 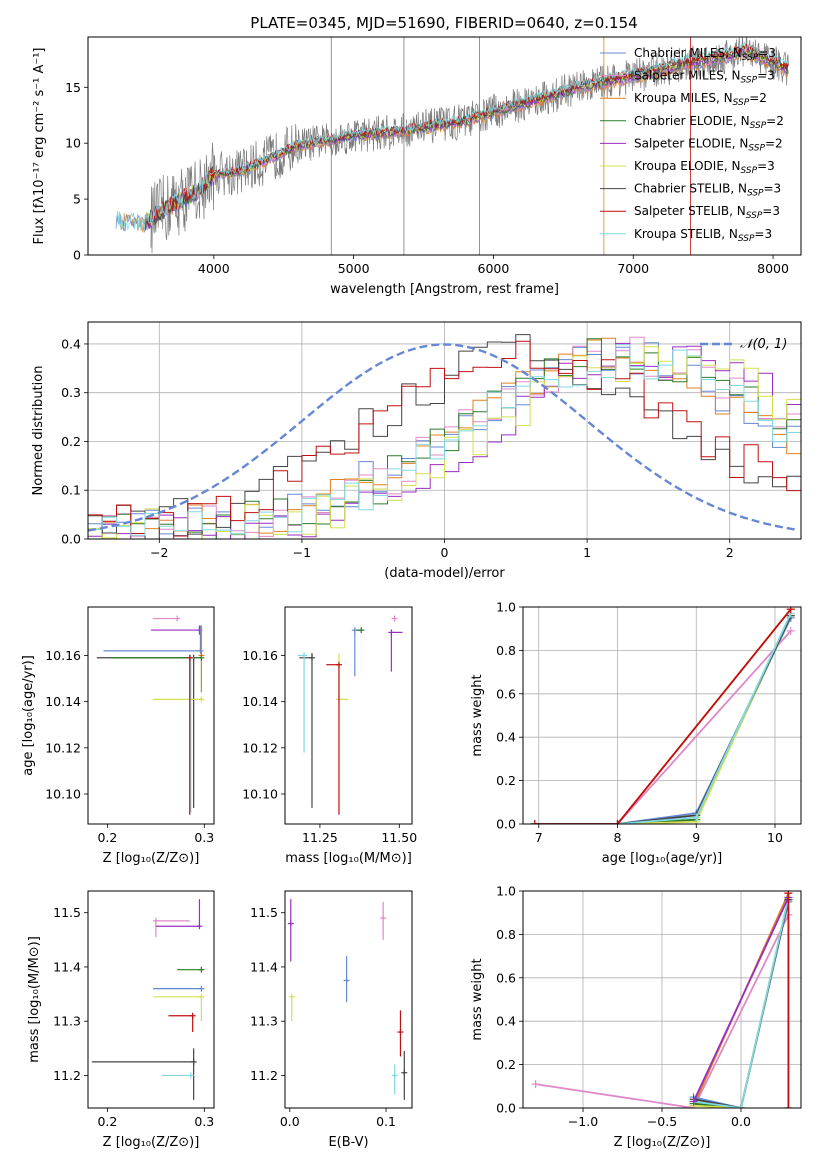 I want to click on y-tick-label: 0, so click(x=77, y=255).